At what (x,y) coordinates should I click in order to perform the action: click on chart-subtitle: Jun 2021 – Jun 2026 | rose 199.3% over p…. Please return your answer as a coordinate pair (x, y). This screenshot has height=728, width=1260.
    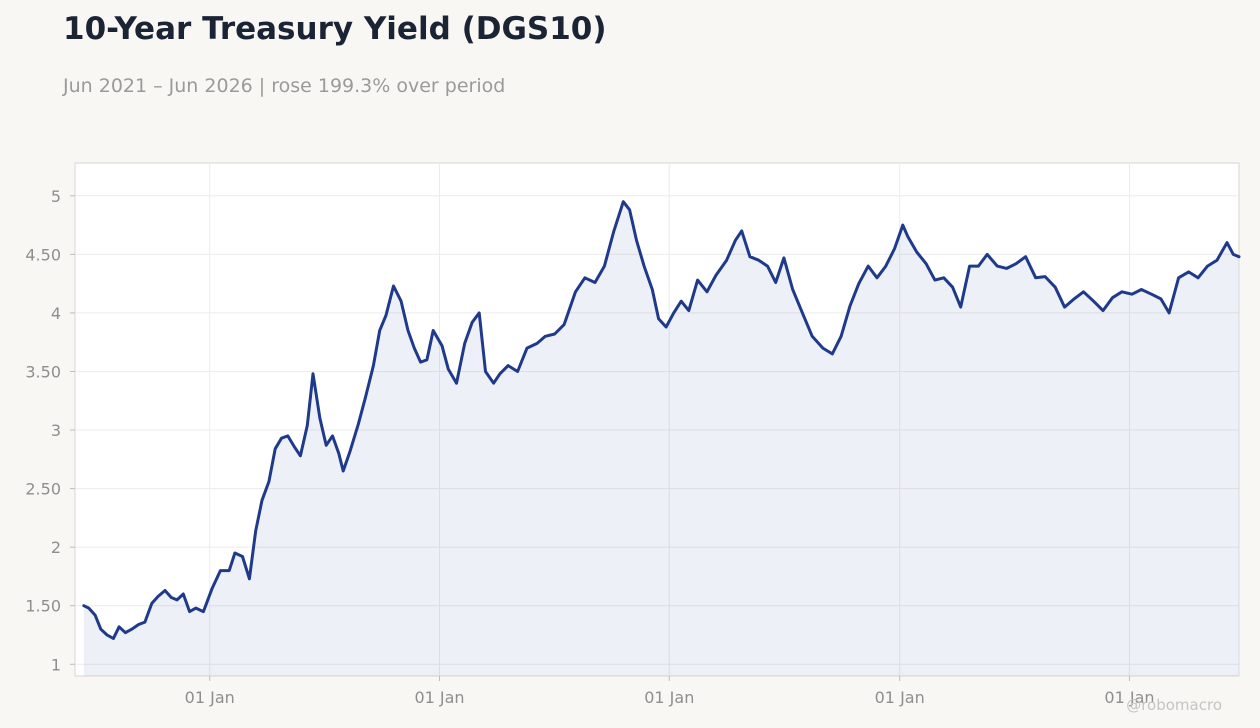
    Looking at the image, I should click on (283, 86).